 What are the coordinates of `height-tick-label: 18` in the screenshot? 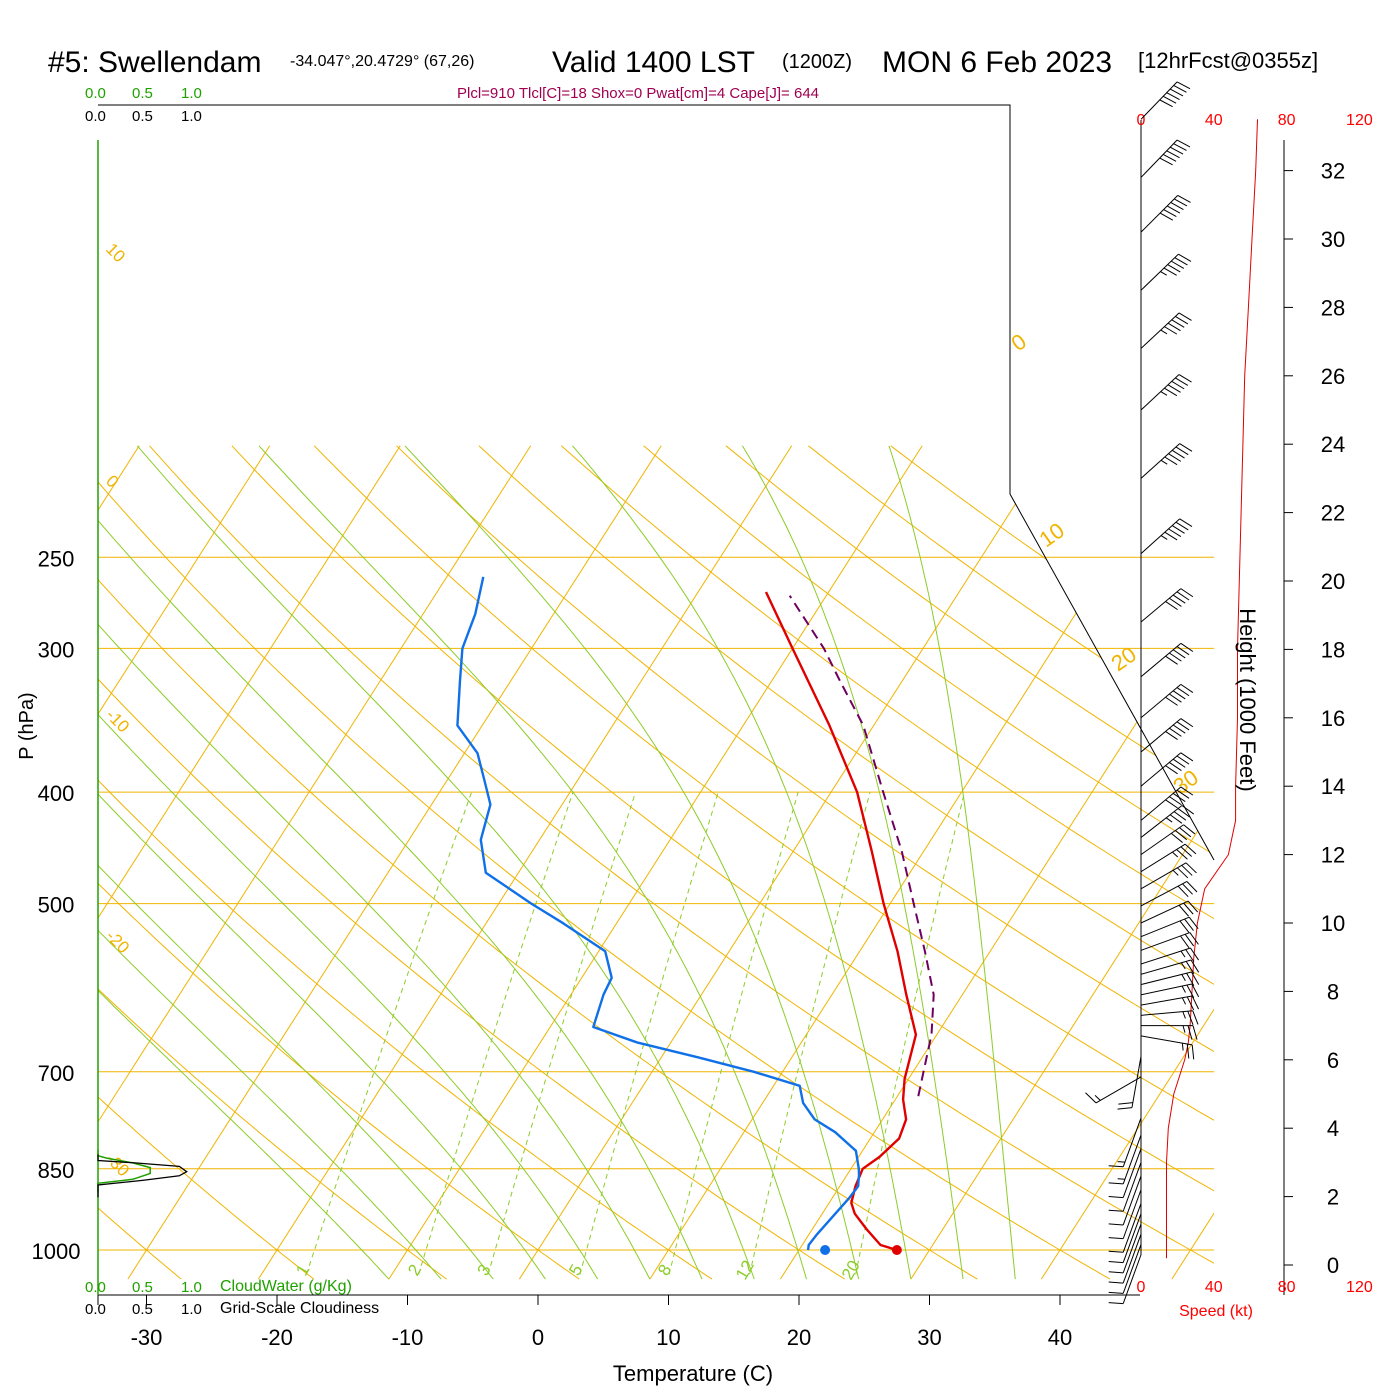 It's located at (1333, 649).